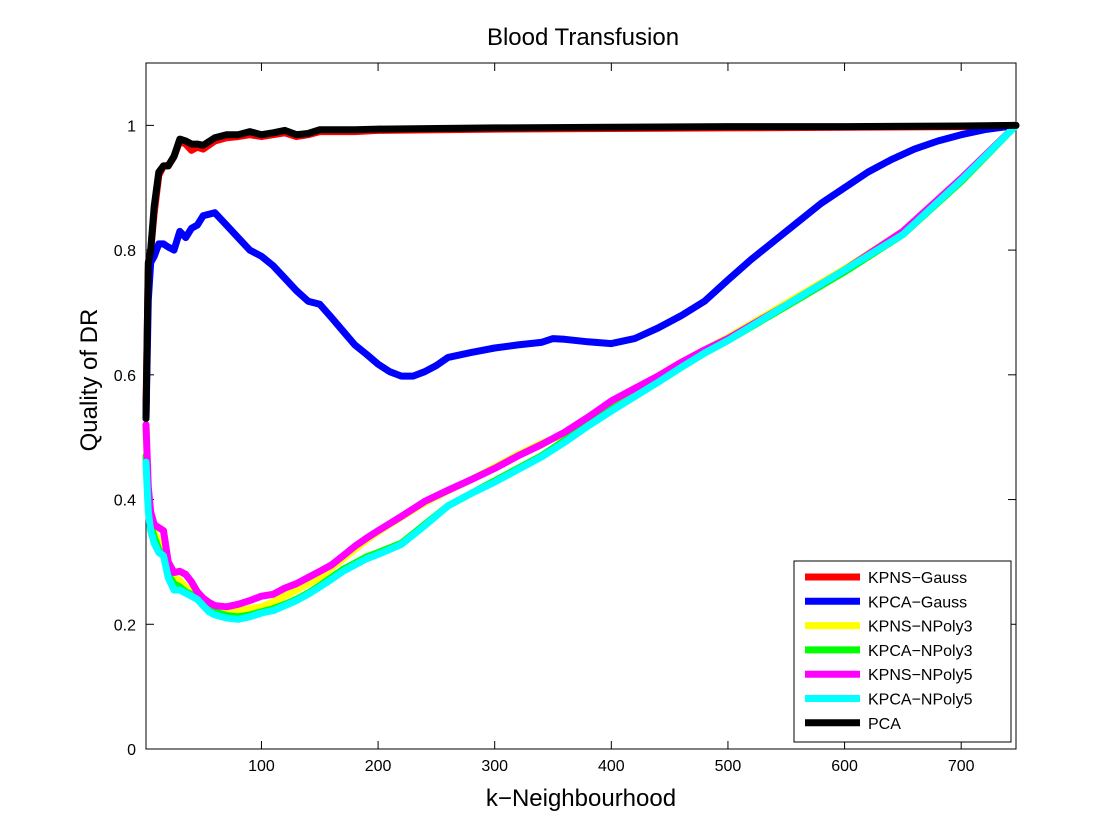 The height and width of the screenshot is (840, 1120). Describe the element at coordinates (884, 724) in the screenshot. I see `legend-label-6: PCA` at that location.